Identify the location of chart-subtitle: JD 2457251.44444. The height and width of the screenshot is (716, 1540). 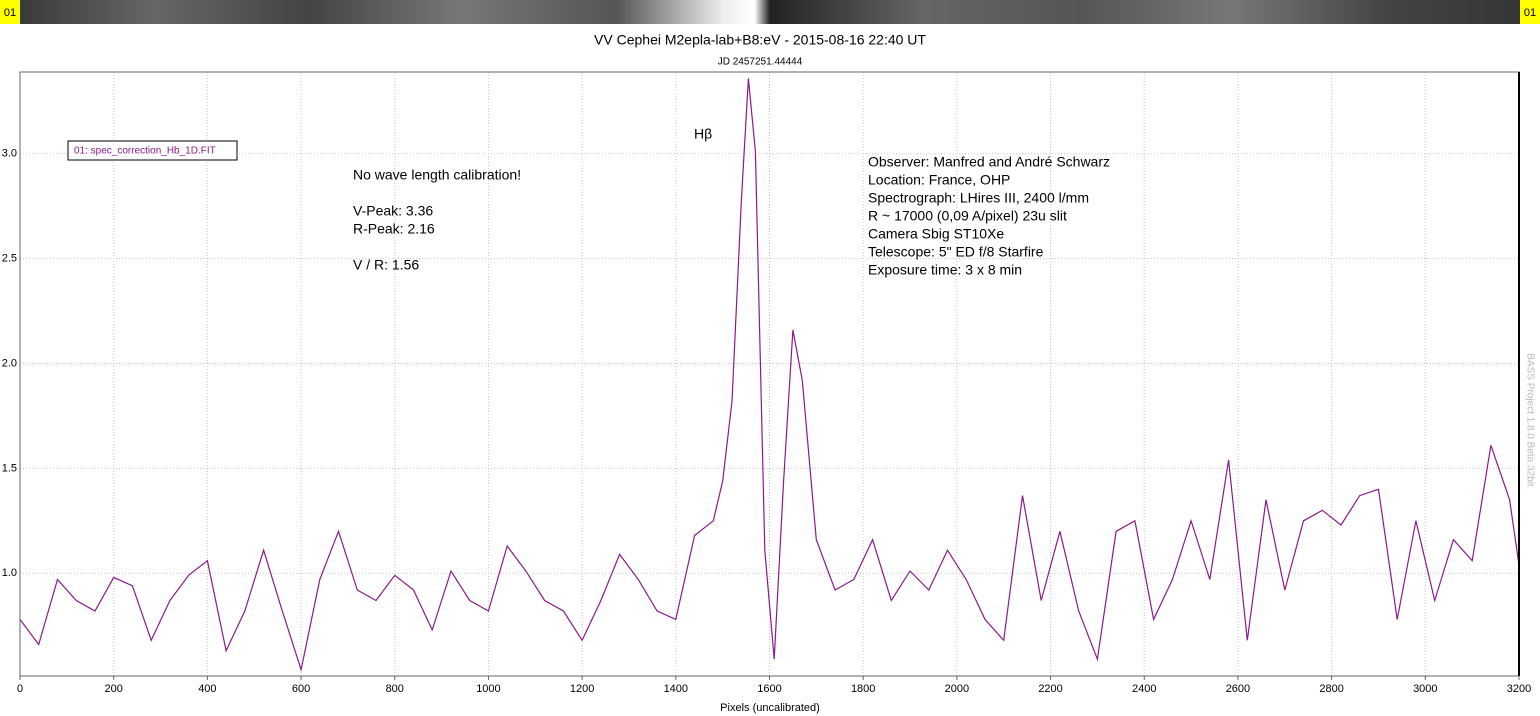
(760, 62).